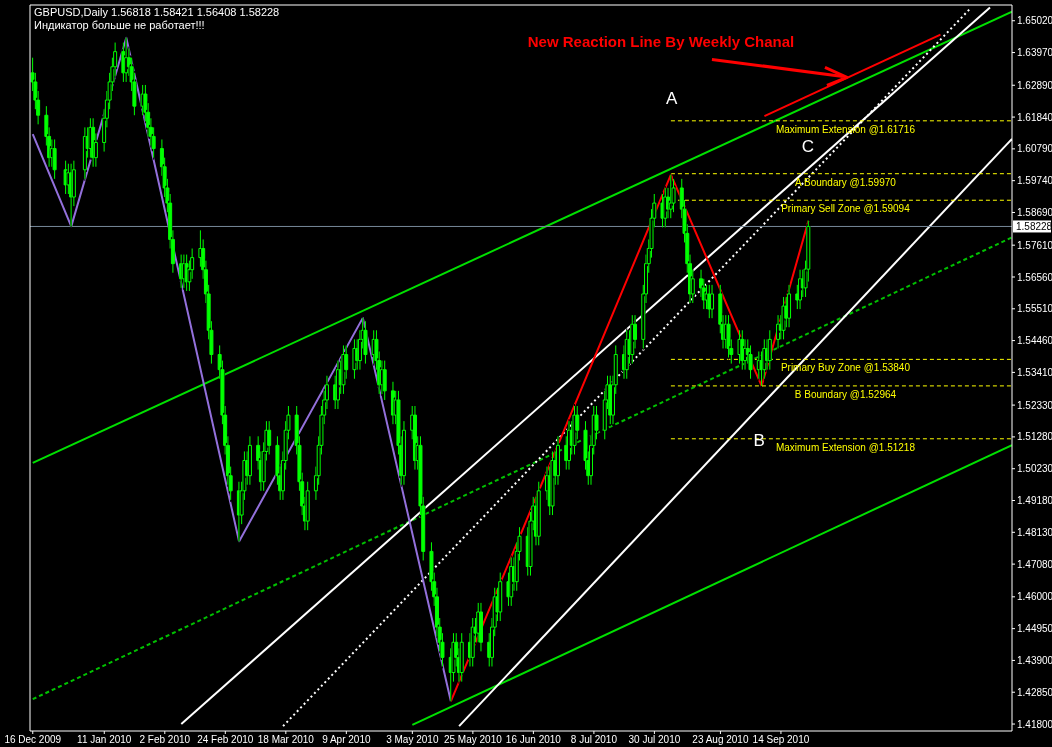  What do you see at coordinates (1034, 372) in the screenshot?
I see `y-tick-label: 1.53410` at bounding box center [1034, 372].